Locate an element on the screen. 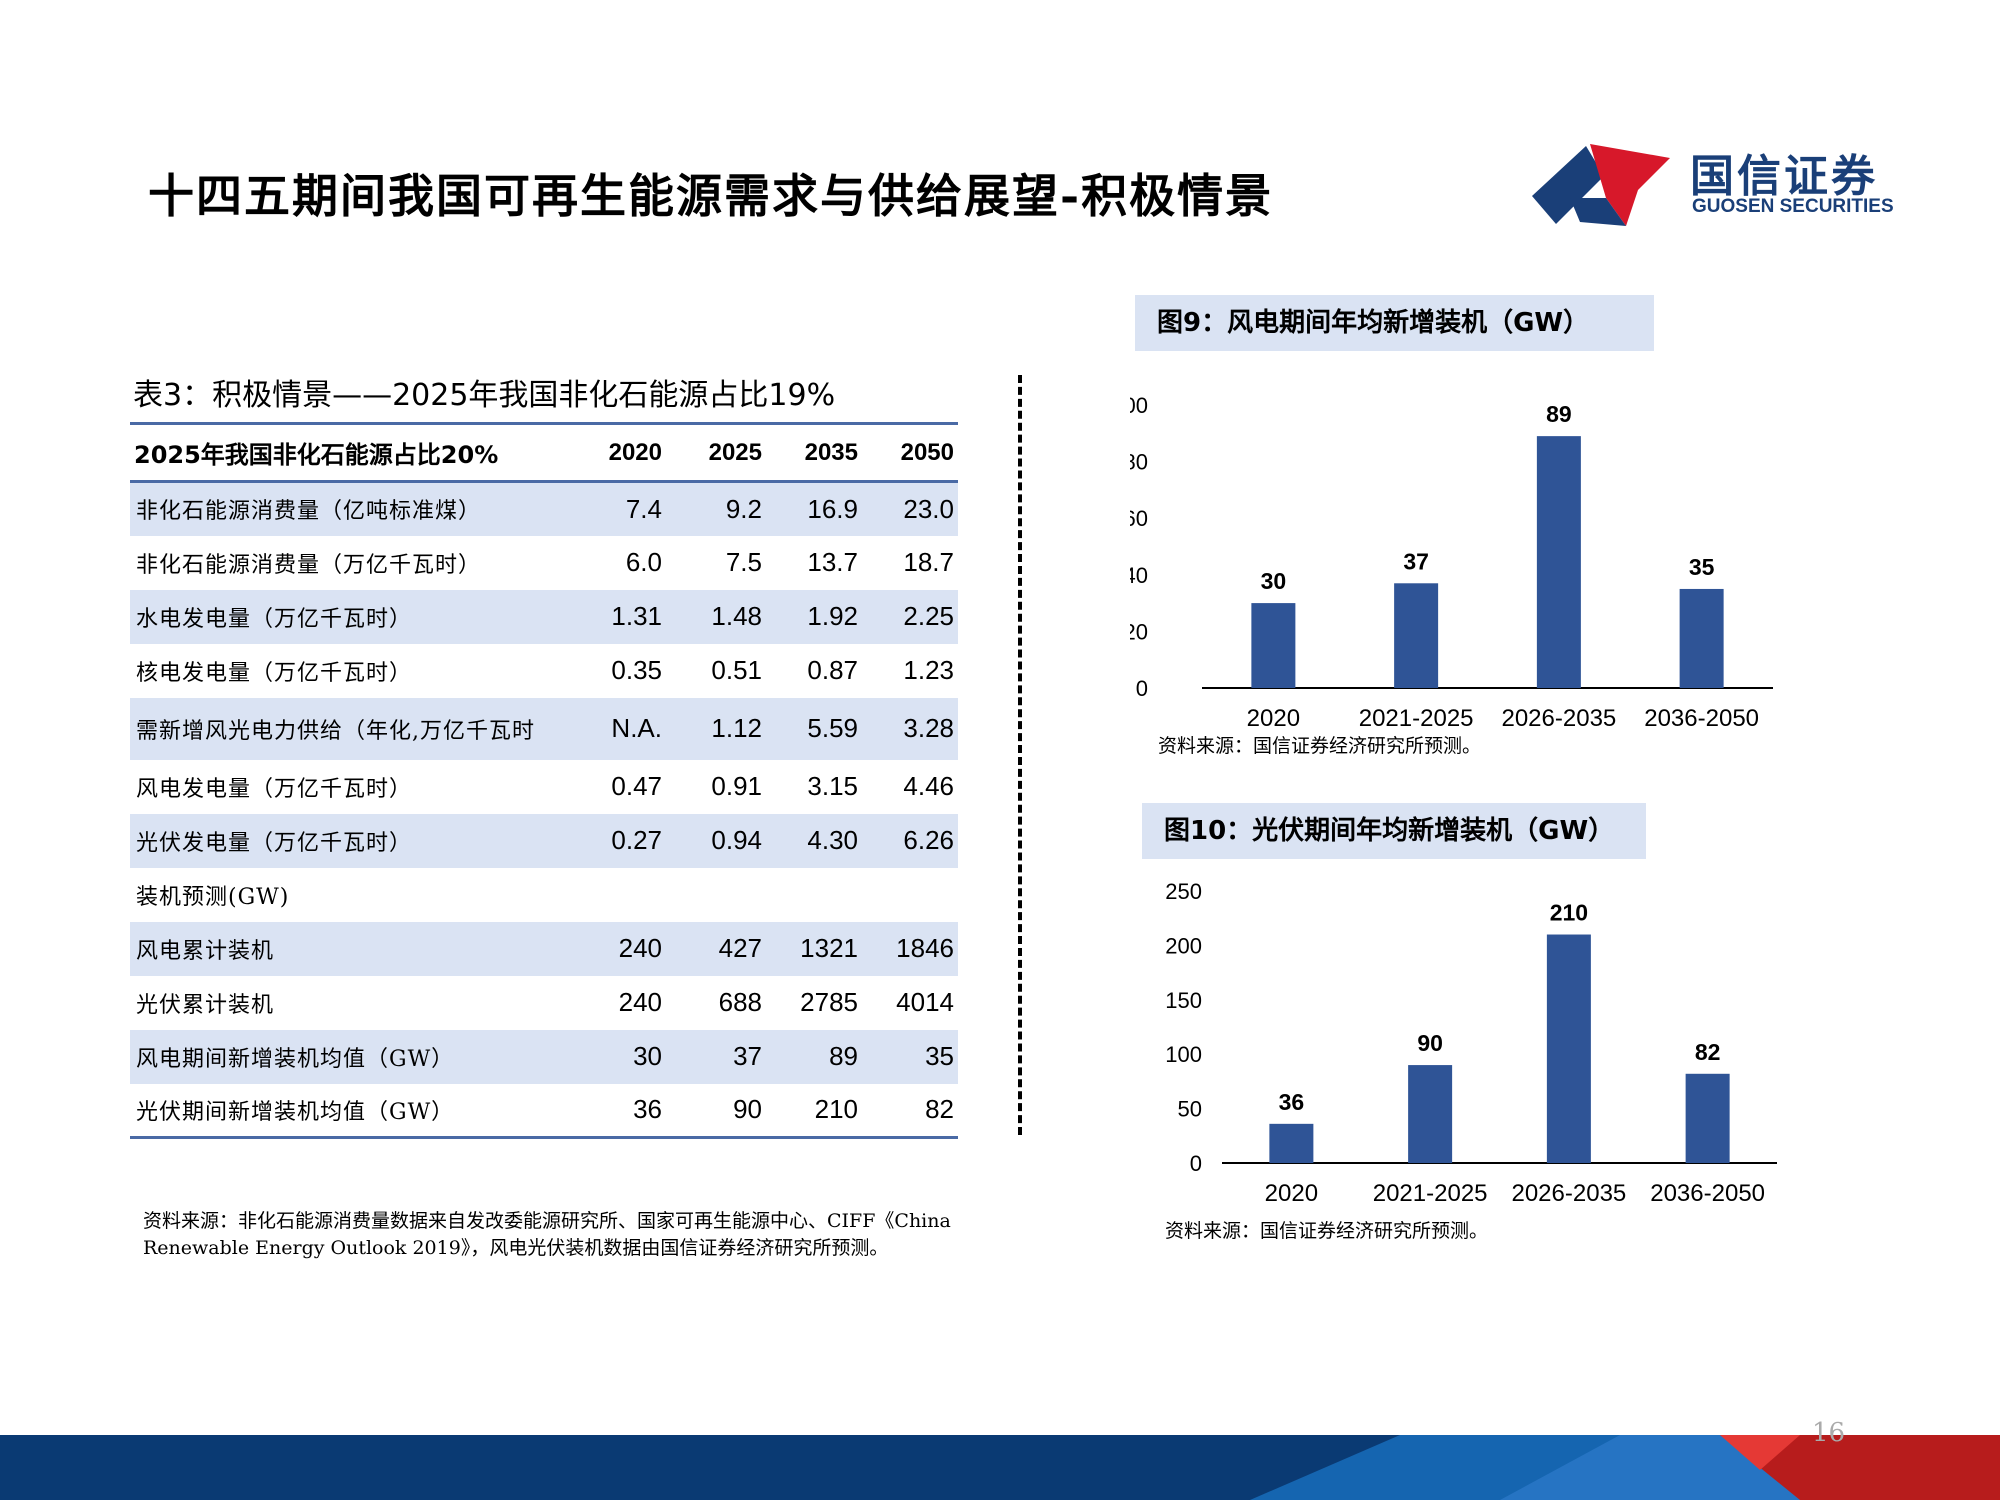  y-tick-label: 200 is located at coordinates (1183, 945).